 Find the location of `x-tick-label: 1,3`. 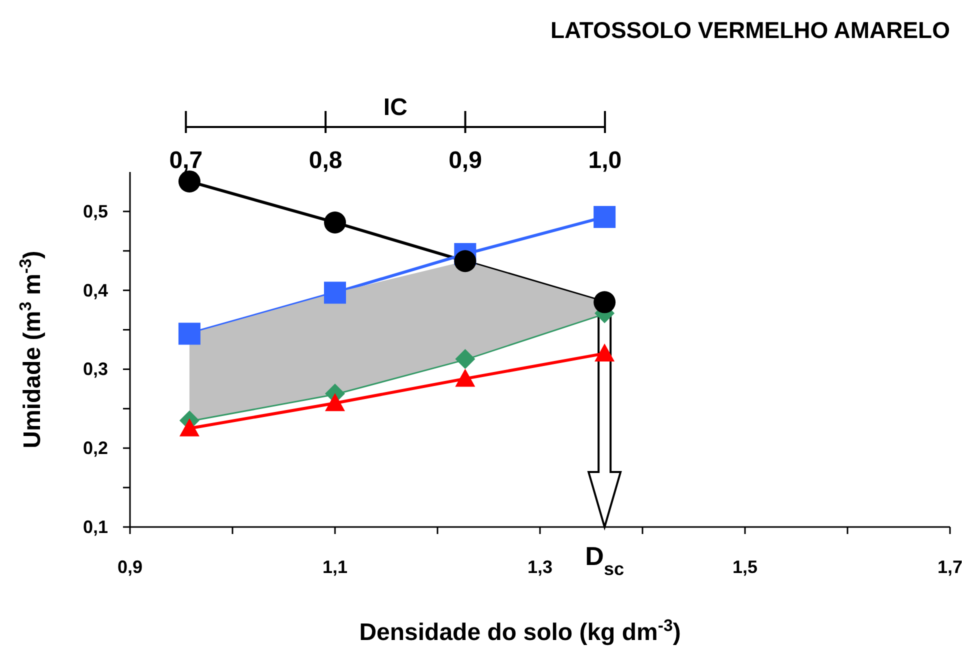

x-tick-label: 1,3 is located at coordinates (540, 567).